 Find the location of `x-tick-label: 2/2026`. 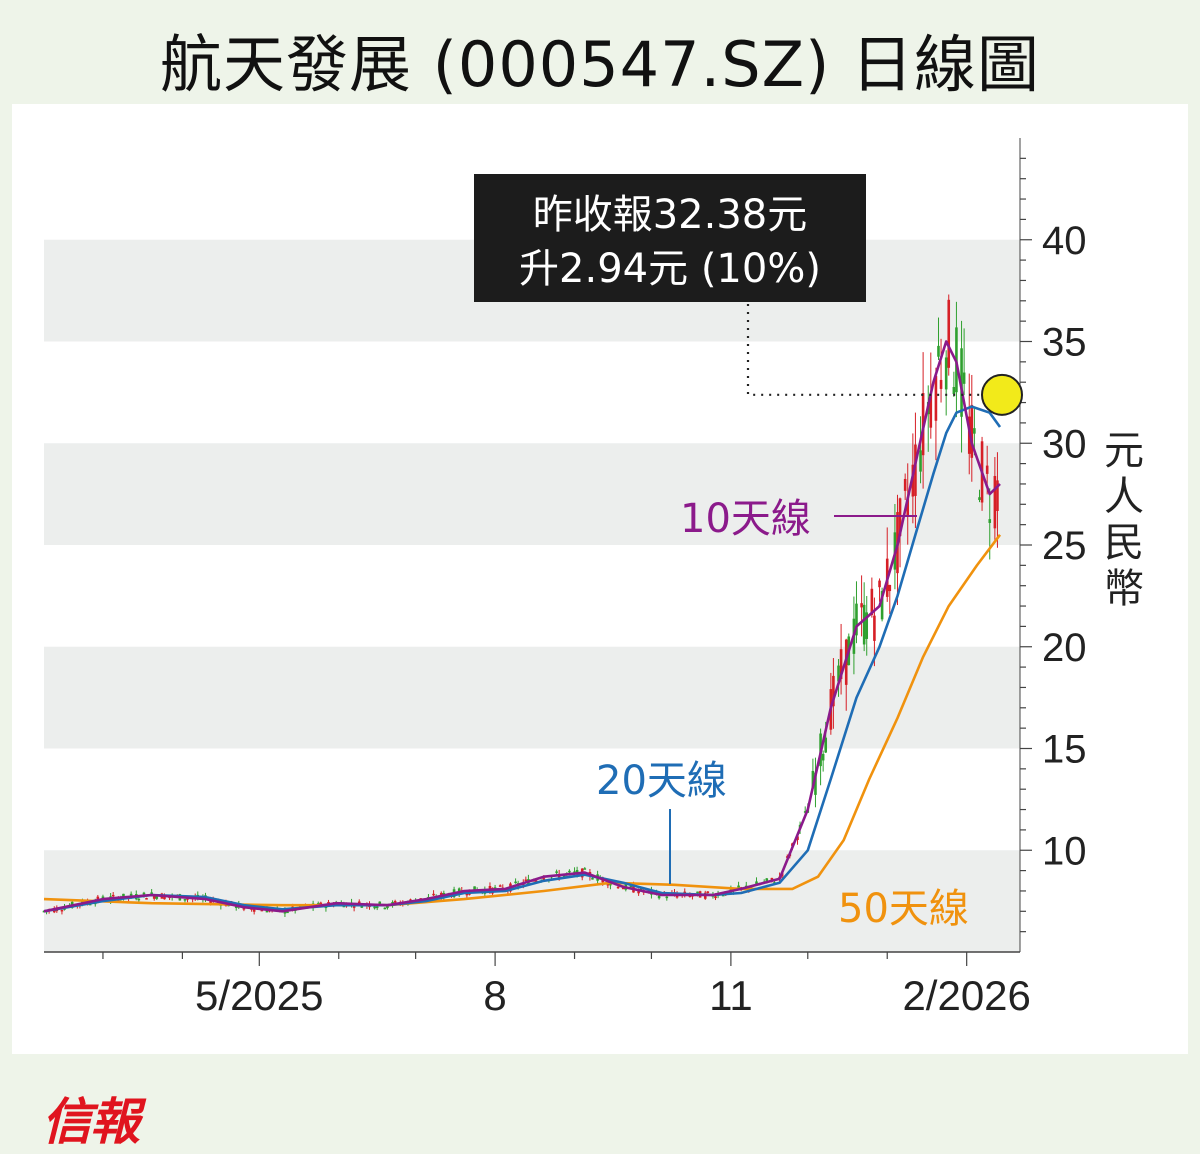

x-tick-label: 2/2026 is located at coordinates (966, 995).